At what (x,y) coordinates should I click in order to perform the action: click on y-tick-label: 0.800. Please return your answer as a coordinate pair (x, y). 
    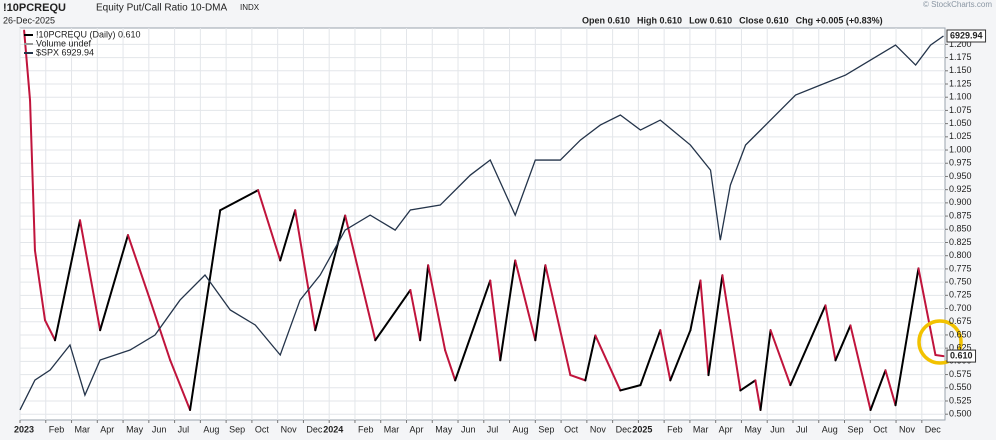
    Looking at the image, I should click on (960, 255).